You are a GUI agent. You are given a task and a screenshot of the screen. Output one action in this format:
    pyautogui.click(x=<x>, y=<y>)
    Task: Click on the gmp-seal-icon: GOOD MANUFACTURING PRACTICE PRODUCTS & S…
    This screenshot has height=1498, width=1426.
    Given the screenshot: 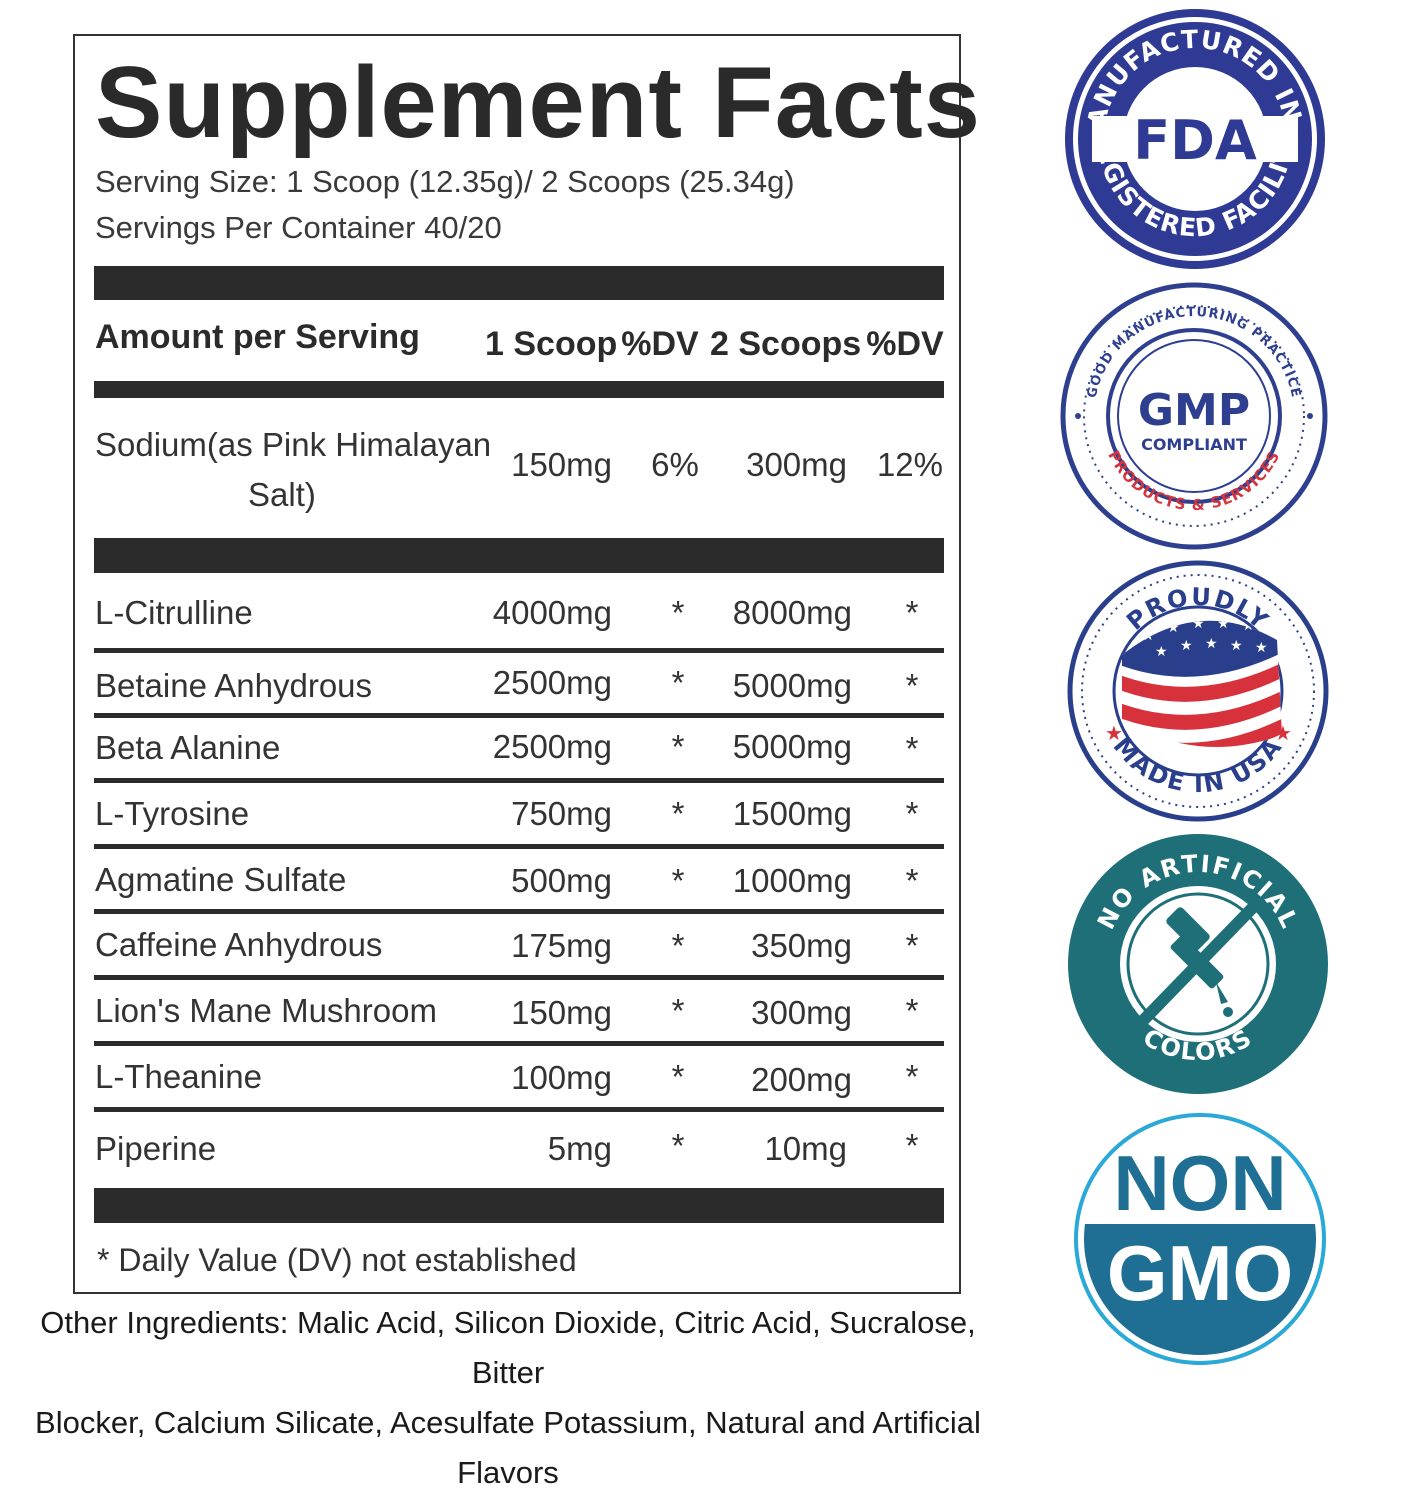 What is the action you would take?
    pyautogui.click(x=1194, y=416)
    